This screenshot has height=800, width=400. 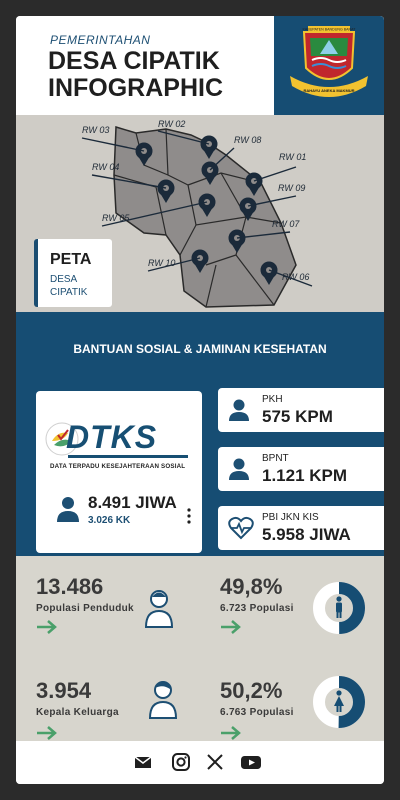 What do you see at coordinates (328, 90) in the screenshot?
I see `logo-bottom-text: RAHAYU ANEKA MAKMUR` at bounding box center [328, 90].